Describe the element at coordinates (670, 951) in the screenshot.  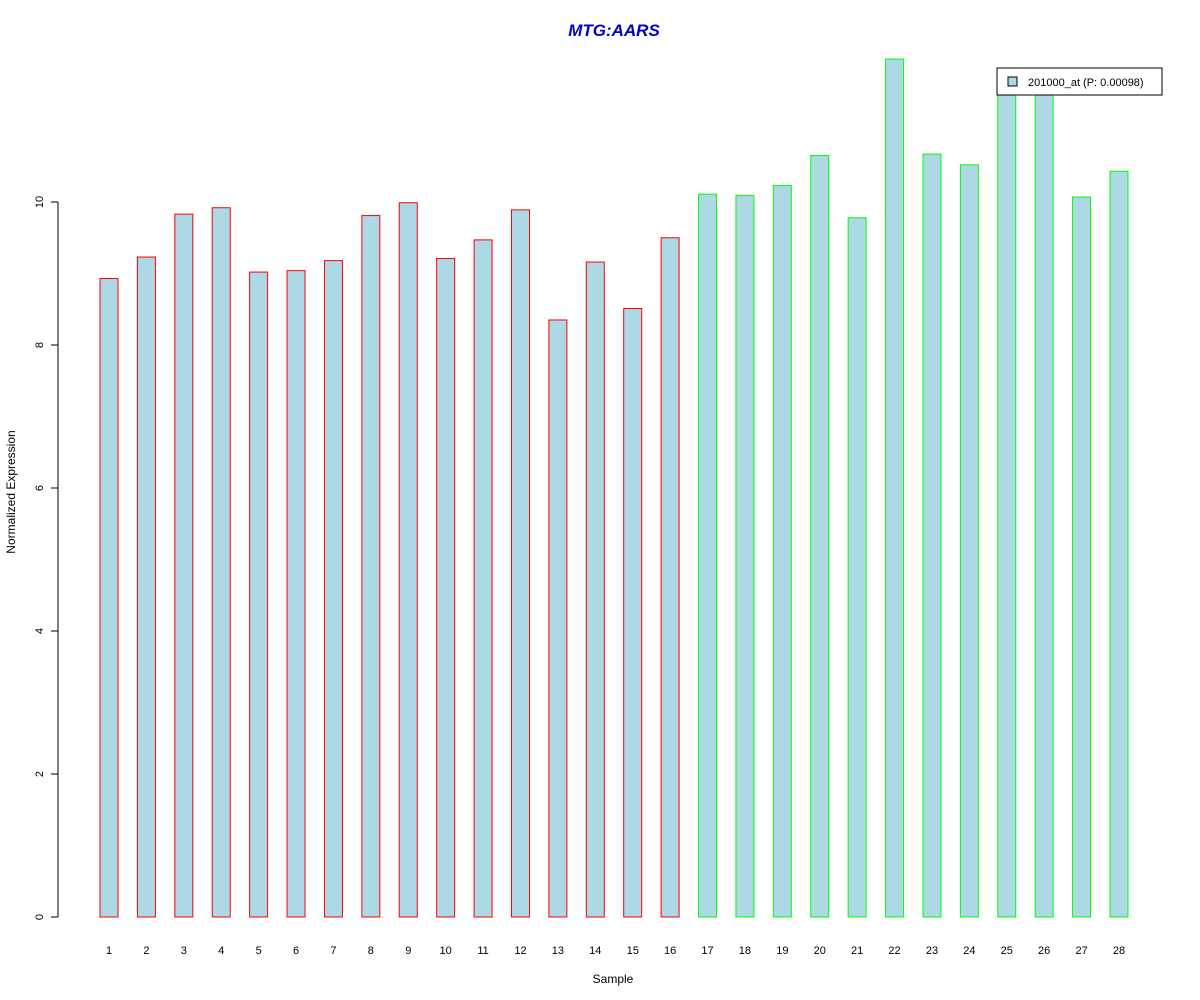
I see `x-tick-label: 16` at that location.